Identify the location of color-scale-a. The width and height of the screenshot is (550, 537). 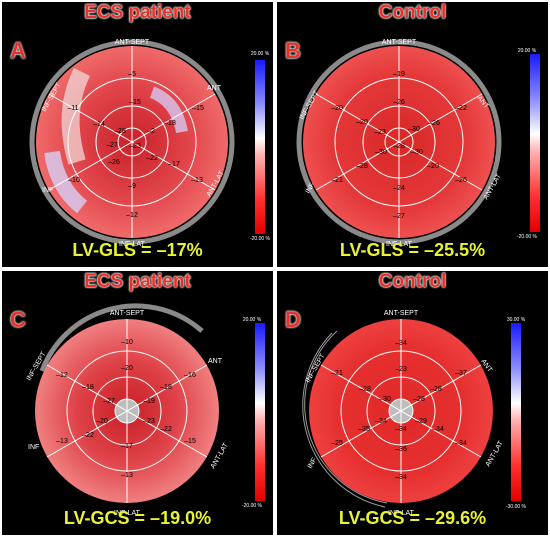
(260, 147).